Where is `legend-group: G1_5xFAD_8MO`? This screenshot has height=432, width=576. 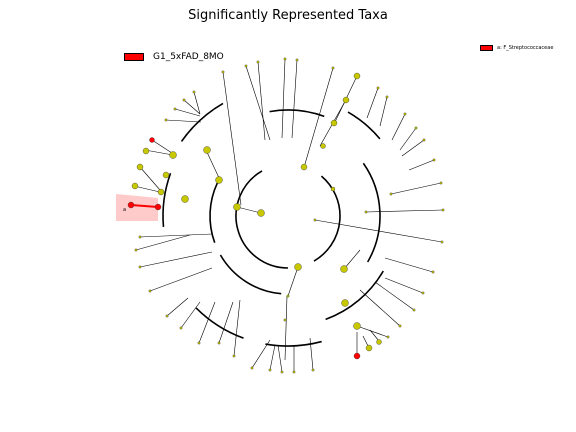
legend-group: G1_5xFAD_8MO is located at coordinates (174, 57).